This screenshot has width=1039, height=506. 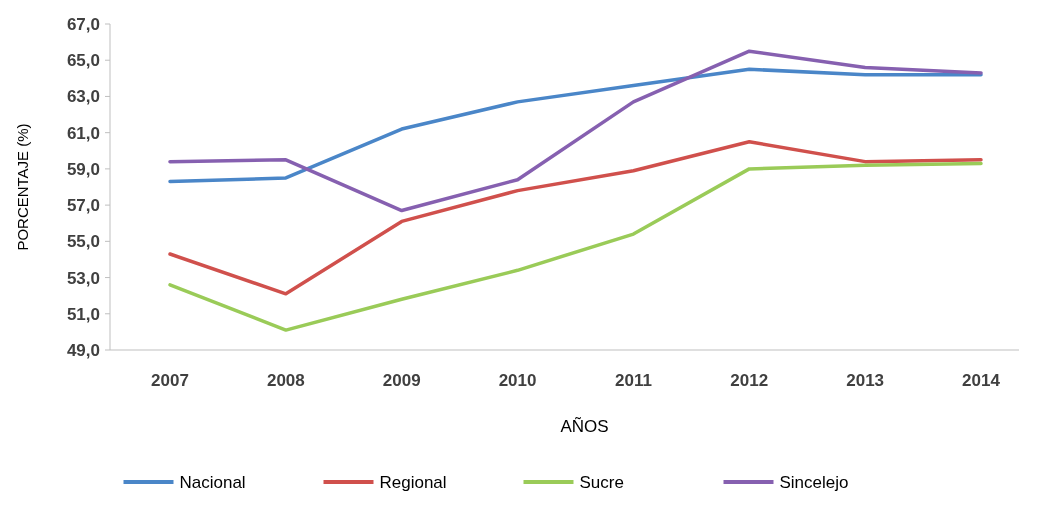 I want to click on y-tick-label: 55,0, so click(x=83, y=242).